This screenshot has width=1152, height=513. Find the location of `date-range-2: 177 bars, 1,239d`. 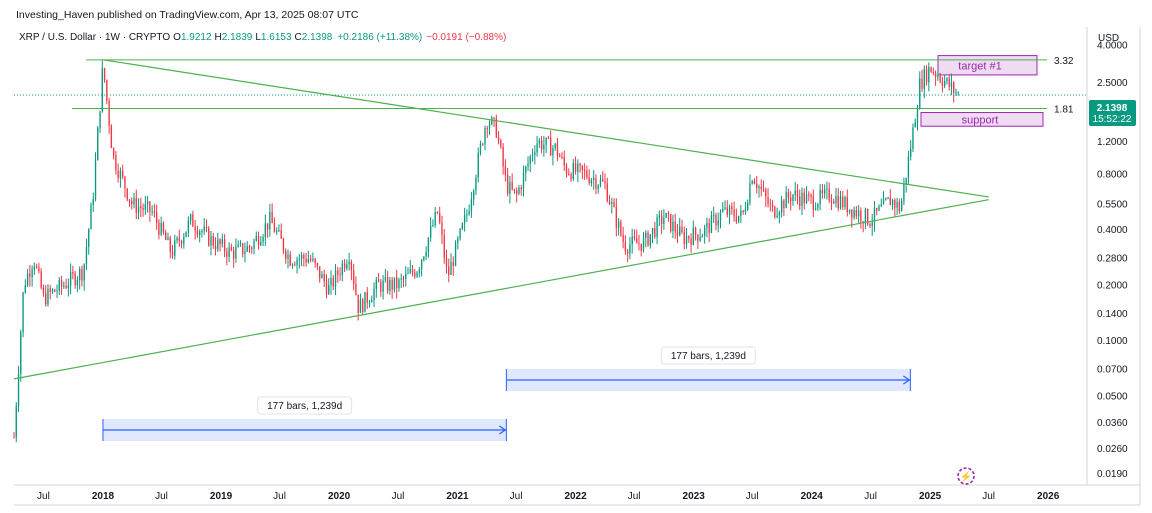

date-range-2: 177 bars, 1,239d is located at coordinates (708, 368).